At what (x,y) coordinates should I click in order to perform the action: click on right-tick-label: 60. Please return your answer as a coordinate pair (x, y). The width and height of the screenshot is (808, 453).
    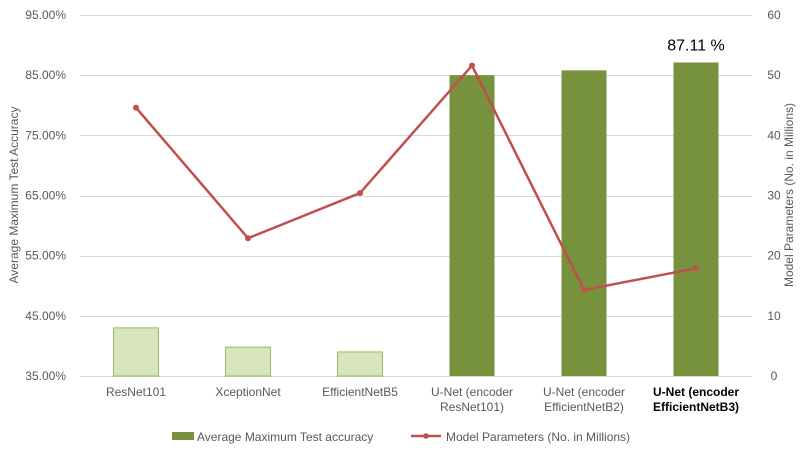
    Looking at the image, I should click on (774, 15).